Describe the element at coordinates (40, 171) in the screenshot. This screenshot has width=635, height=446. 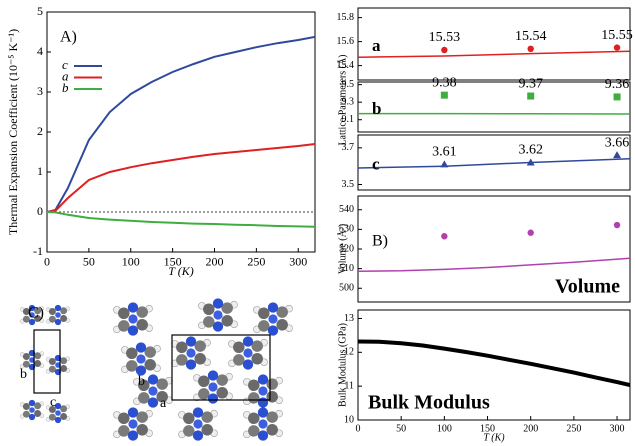
I see `y-tick-label: 1` at that location.